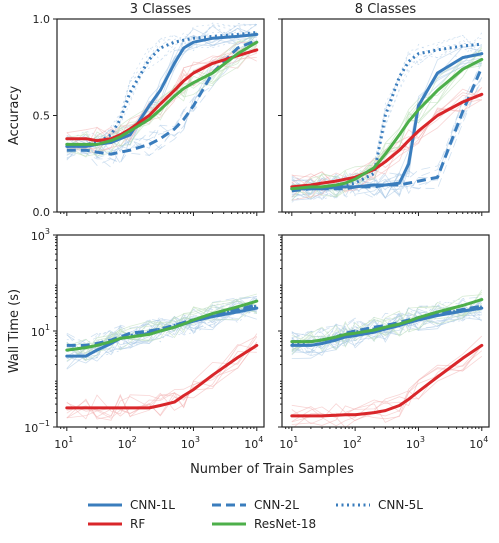 The image size is (499, 543). What do you see at coordinates (14, 331) in the screenshot?
I see `y-axis-label: Wall Time (s)` at bounding box center [14, 331].